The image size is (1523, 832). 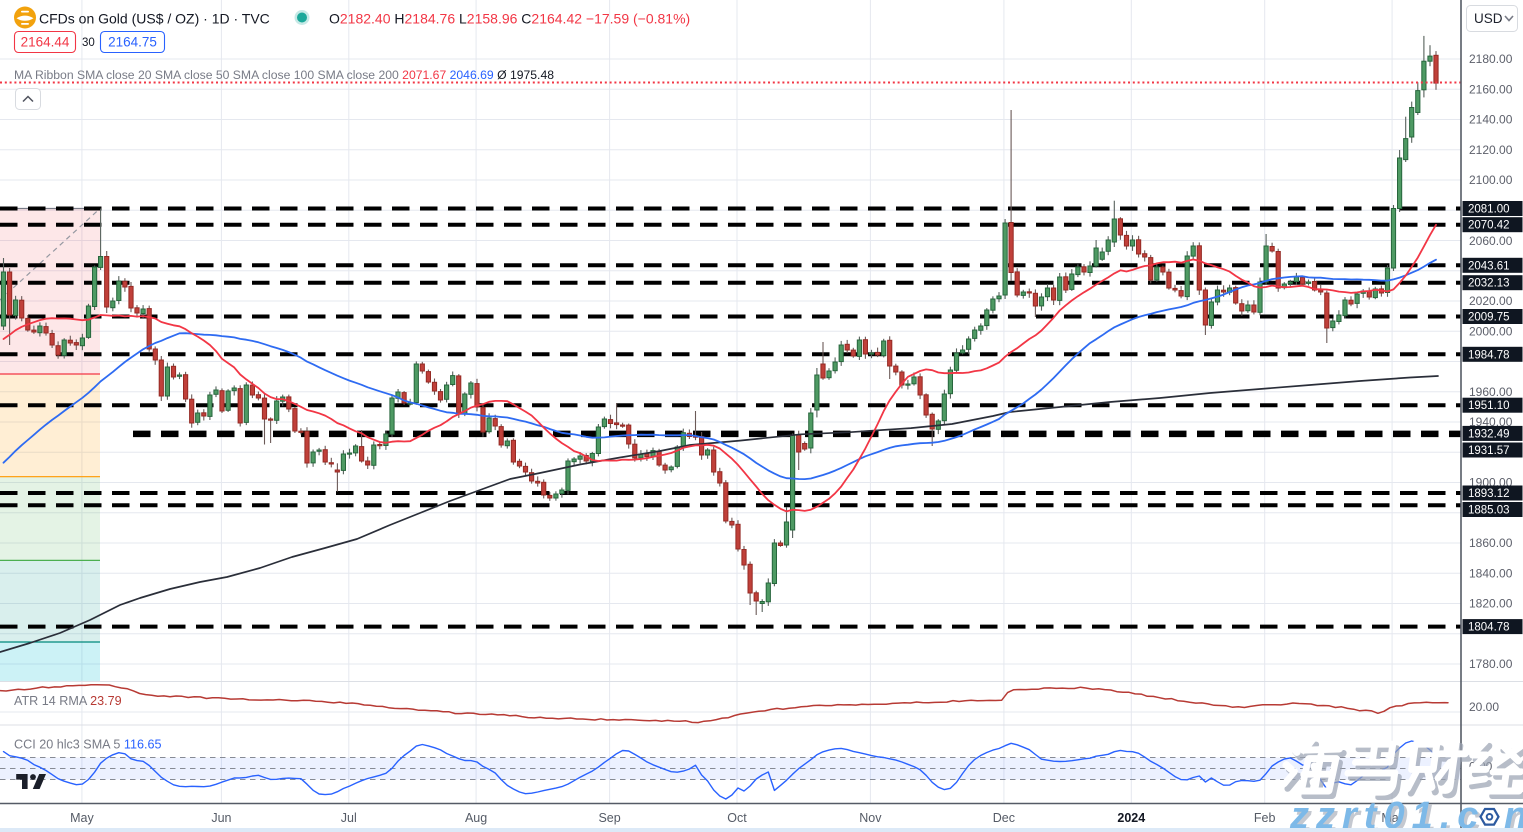 What do you see at coordinates (1489, 284) in the screenshot?
I see `svg-text: 2032.13` at bounding box center [1489, 284].